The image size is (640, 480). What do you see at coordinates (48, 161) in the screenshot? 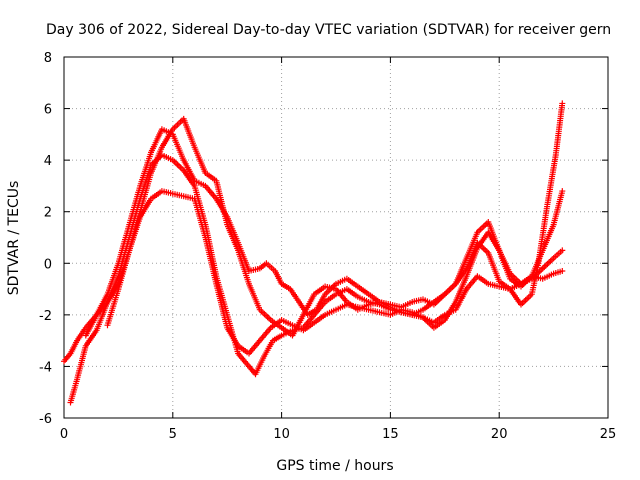
I see `y-tick-label: 4` at bounding box center [48, 161].